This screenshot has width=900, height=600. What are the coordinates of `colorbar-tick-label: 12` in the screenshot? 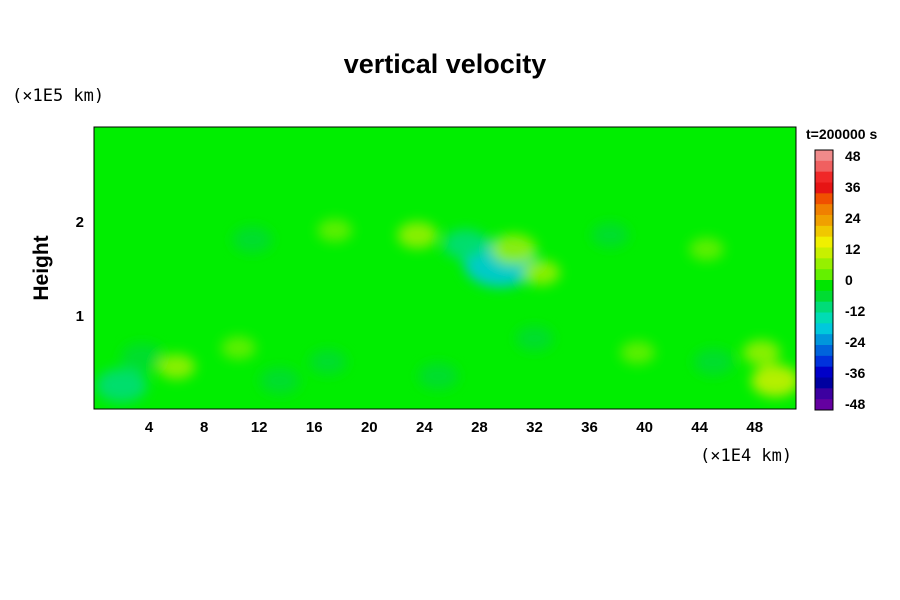 It's located at (853, 249).